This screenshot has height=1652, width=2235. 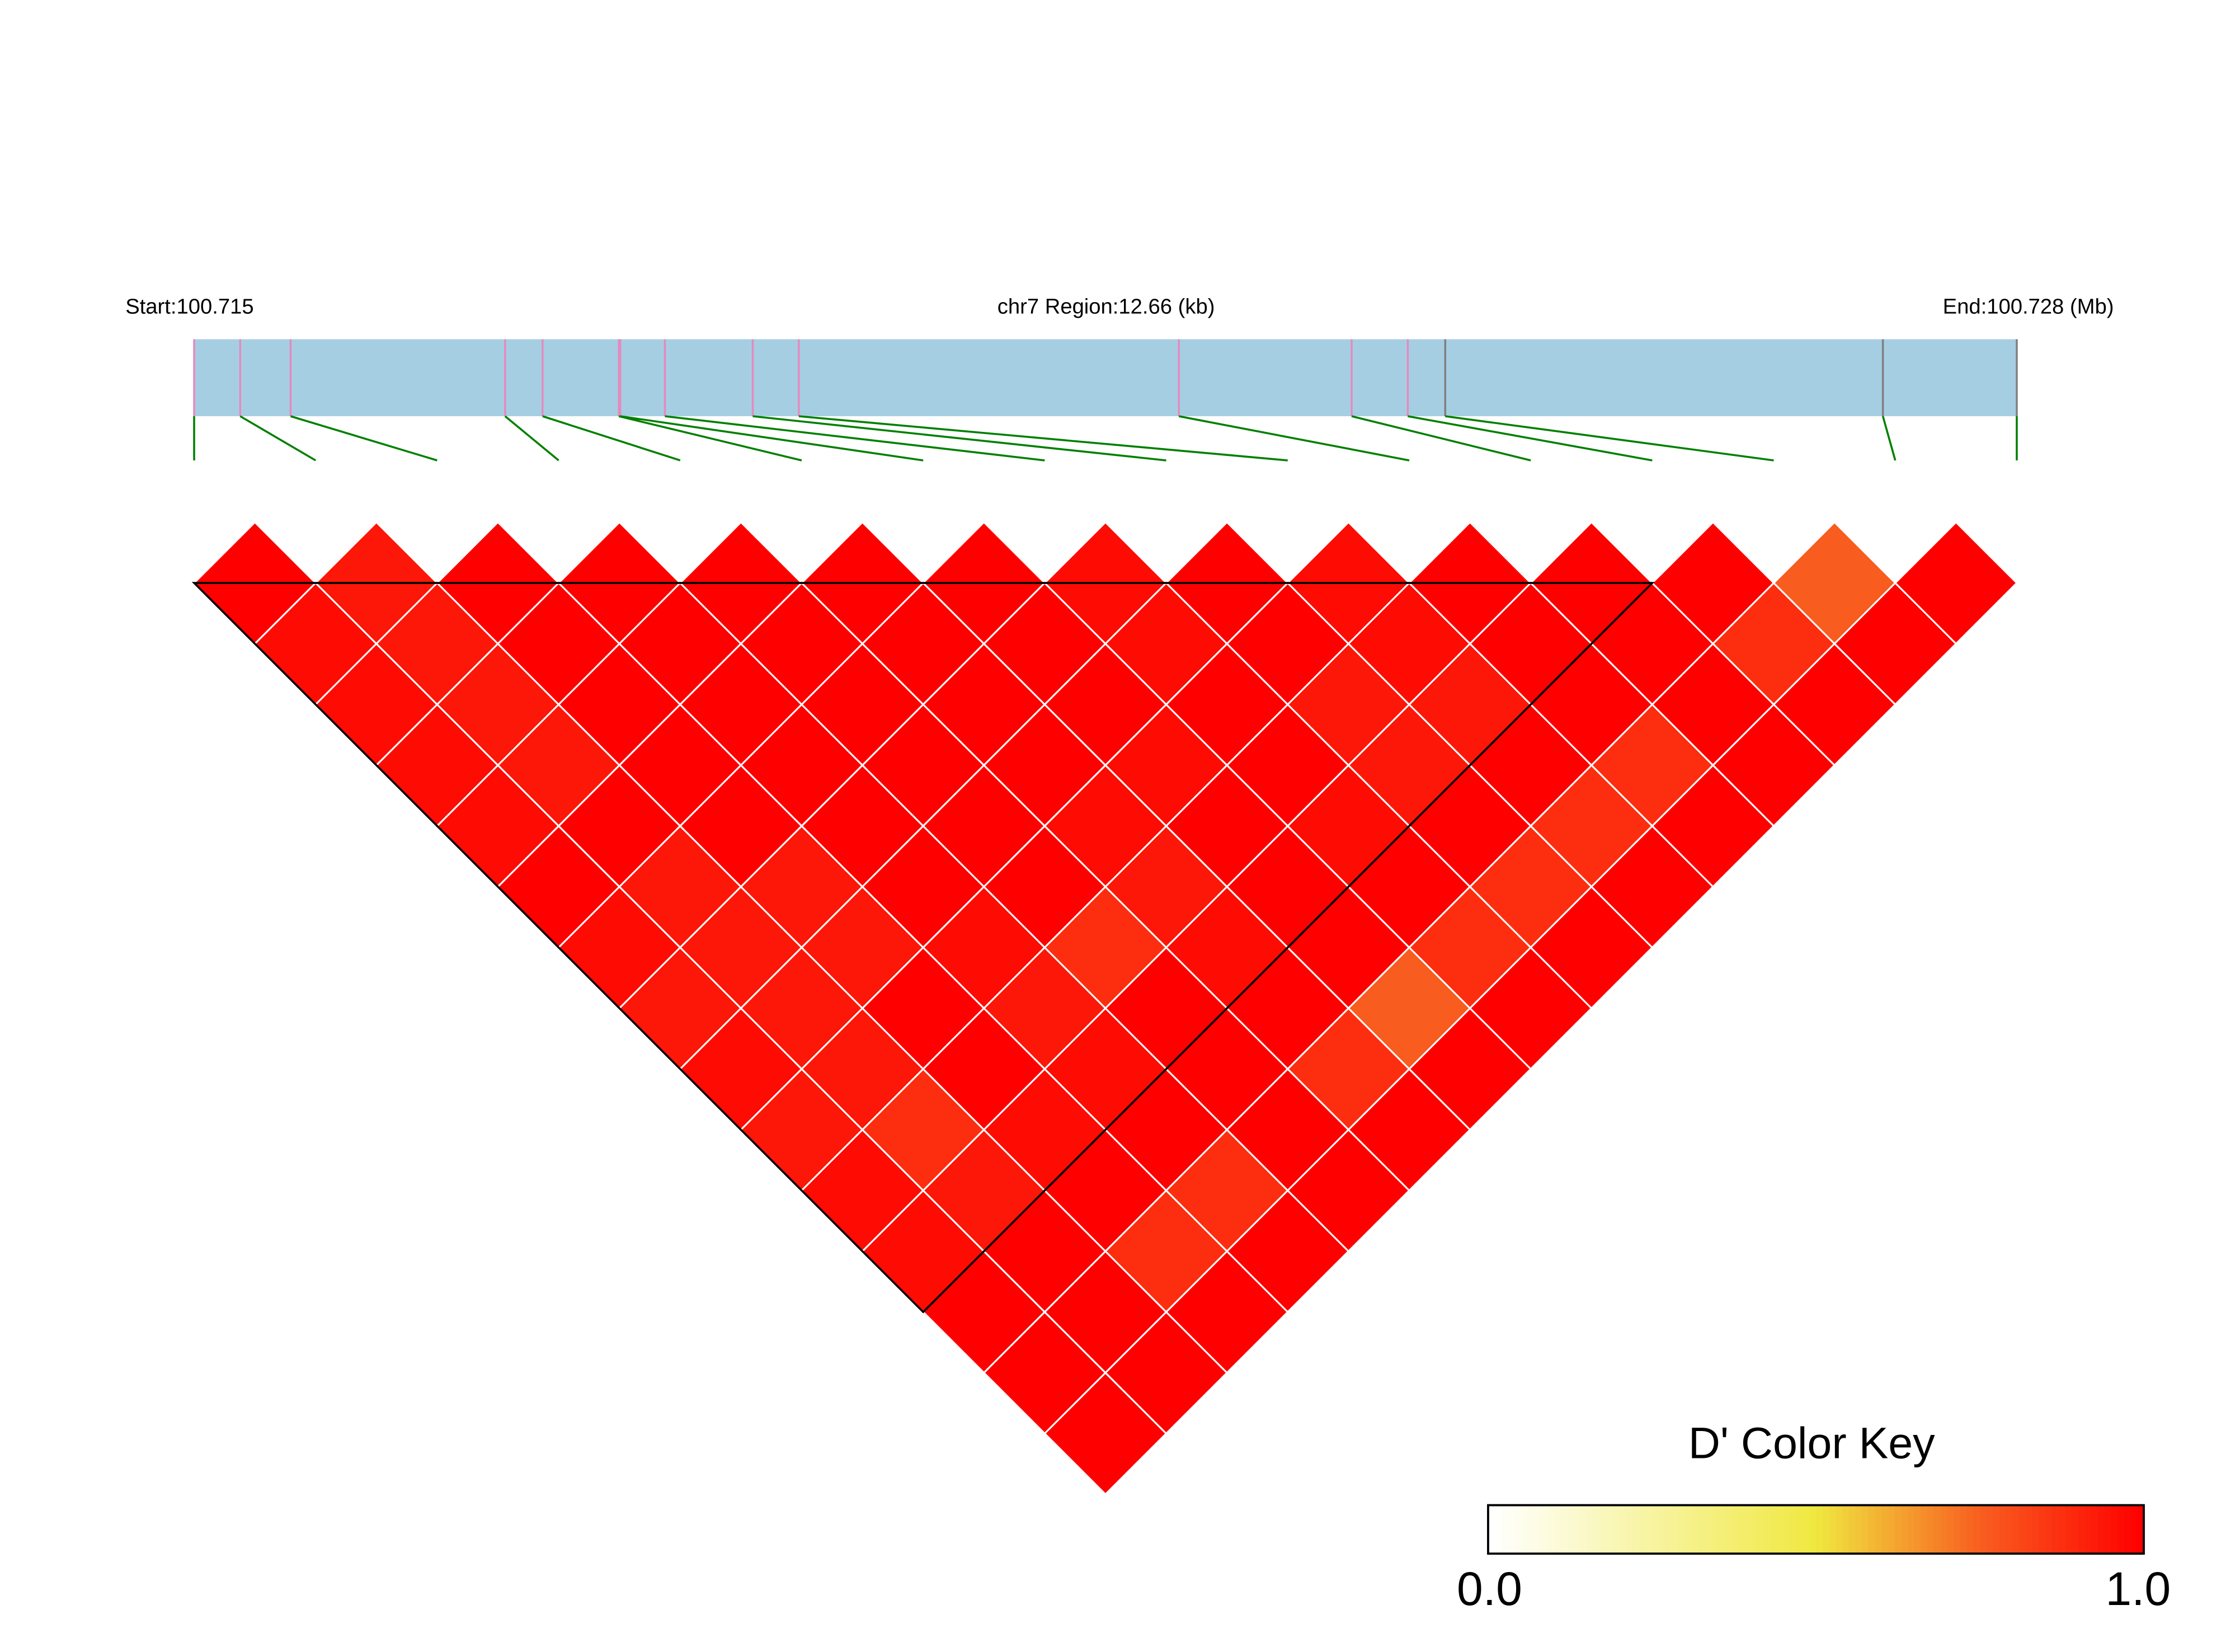 What do you see at coordinates (1956, 583) in the screenshot?
I see `ld-cell` at bounding box center [1956, 583].